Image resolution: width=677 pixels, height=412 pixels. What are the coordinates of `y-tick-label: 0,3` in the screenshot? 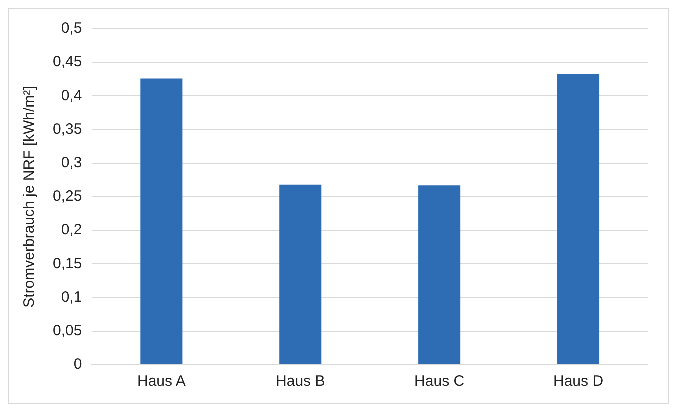 It's located at (71, 163).